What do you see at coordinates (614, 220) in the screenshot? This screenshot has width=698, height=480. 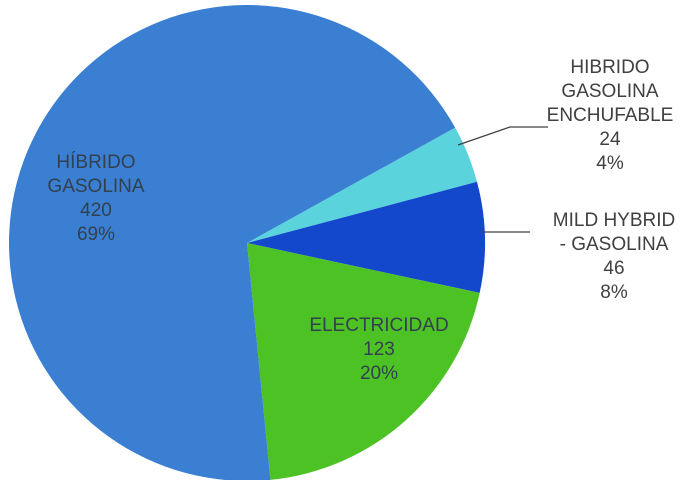 I see `data-label-category: MILD HYBRID` at bounding box center [614, 220].